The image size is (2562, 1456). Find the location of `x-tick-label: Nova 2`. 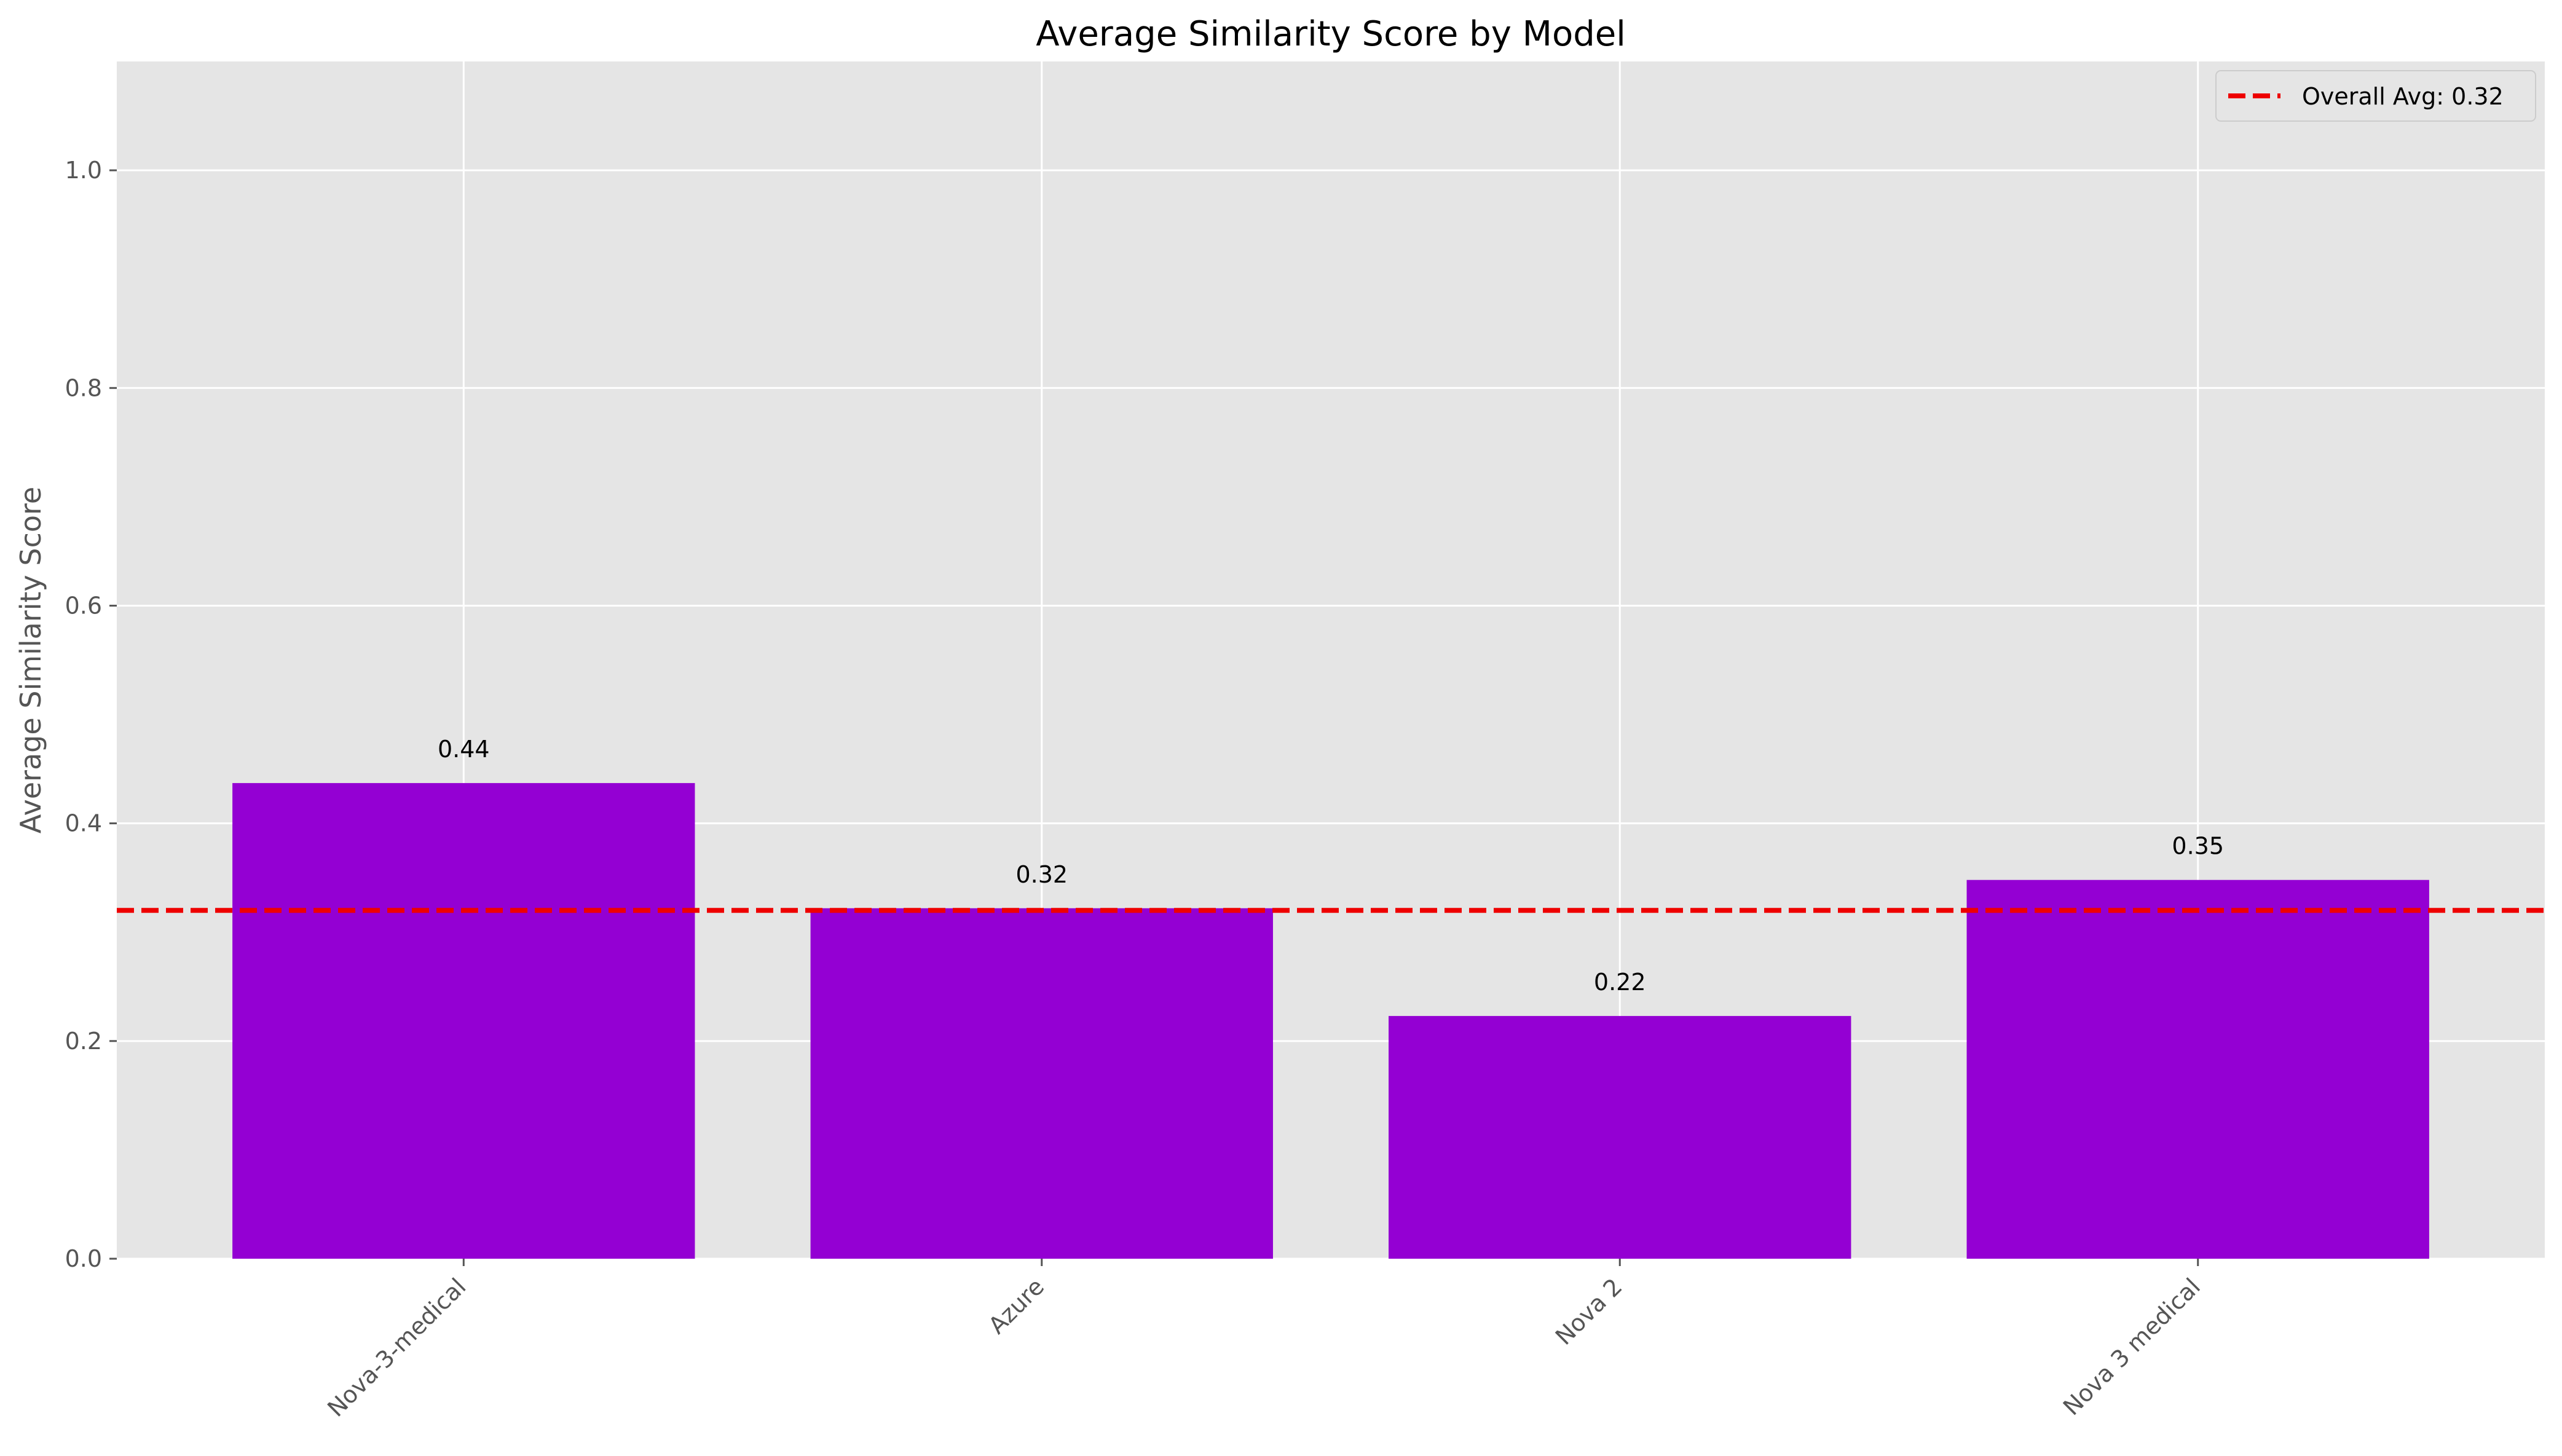

x-tick-label: Nova 2 is located at coordinates (1589, 1311).